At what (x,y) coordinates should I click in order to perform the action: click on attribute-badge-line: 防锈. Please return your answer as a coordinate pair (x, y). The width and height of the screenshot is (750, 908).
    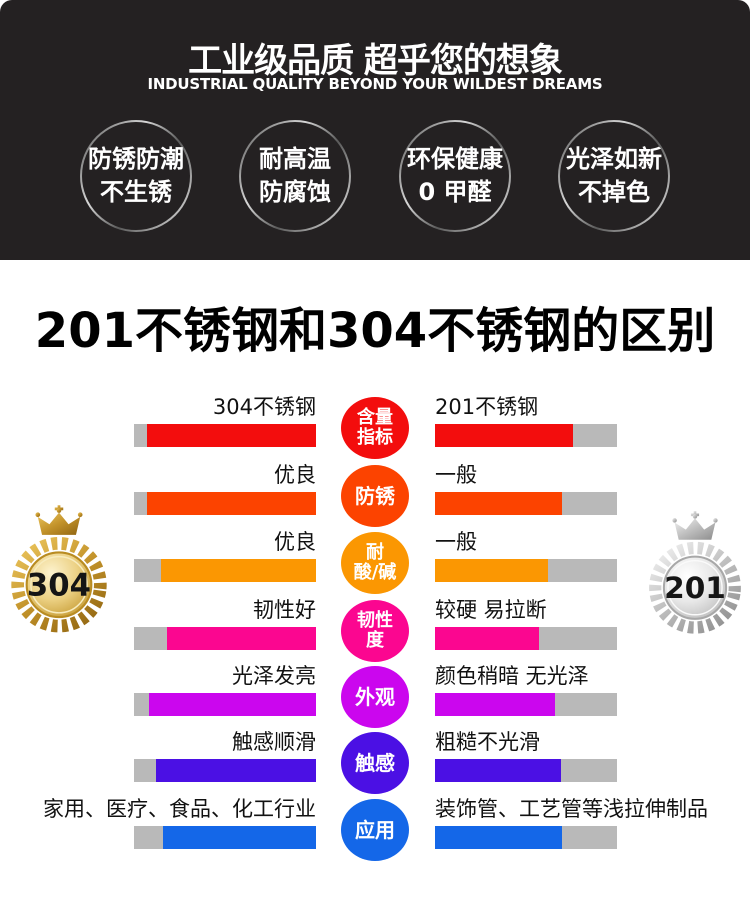
    Looking at the image, I should click on (375, 496).